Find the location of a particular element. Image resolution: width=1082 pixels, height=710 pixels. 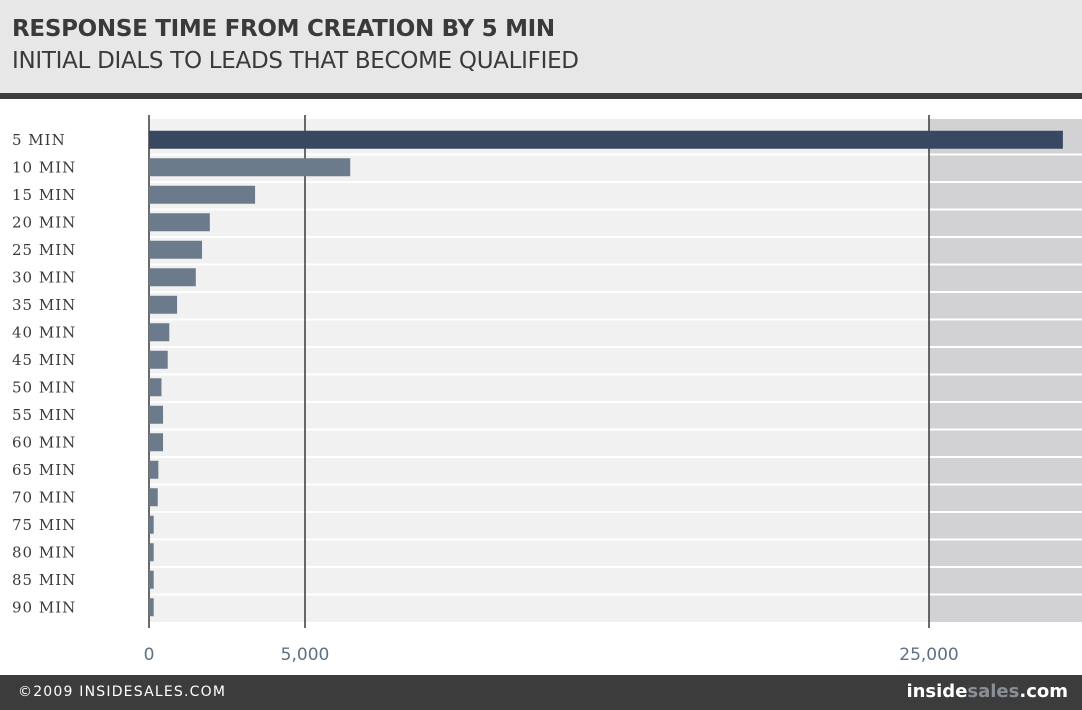

copyright-text: ©2009 INSIDESALES.COM is located at coordinates (122, 692).